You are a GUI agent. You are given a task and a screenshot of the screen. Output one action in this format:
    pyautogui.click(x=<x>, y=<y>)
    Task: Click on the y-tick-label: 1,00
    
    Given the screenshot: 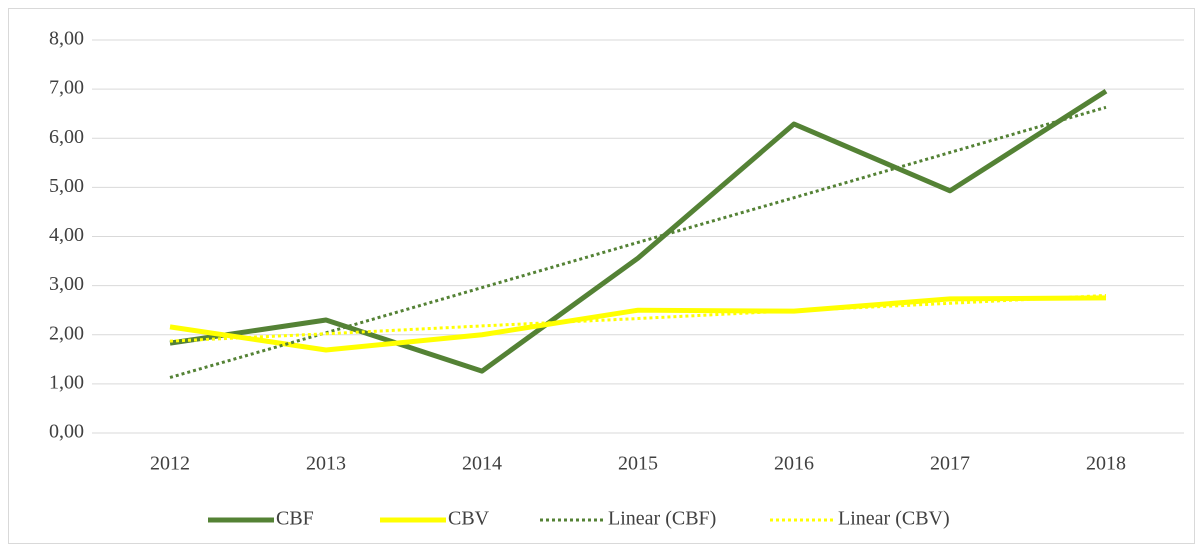 What is the action you would take?
    pyautogui.click(x=66, y=382)
    